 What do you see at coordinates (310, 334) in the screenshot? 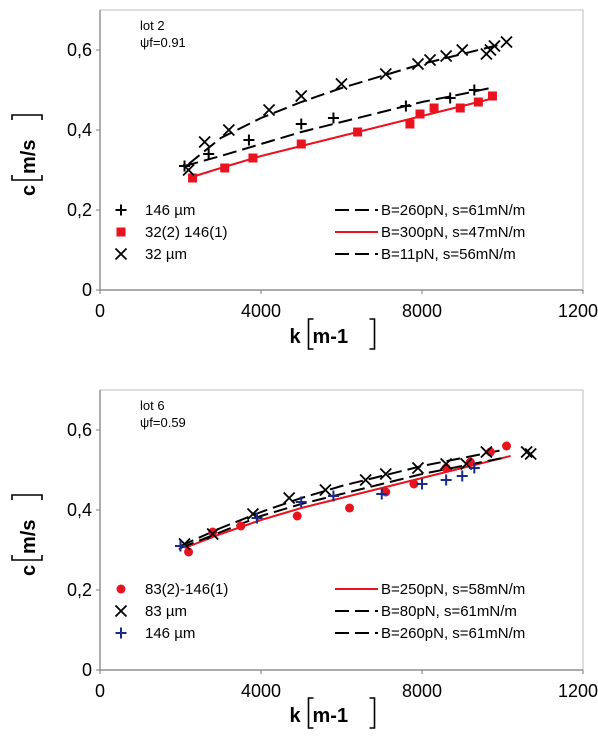
I see `x-label-bracket-left` at bounding box center [310, 334].